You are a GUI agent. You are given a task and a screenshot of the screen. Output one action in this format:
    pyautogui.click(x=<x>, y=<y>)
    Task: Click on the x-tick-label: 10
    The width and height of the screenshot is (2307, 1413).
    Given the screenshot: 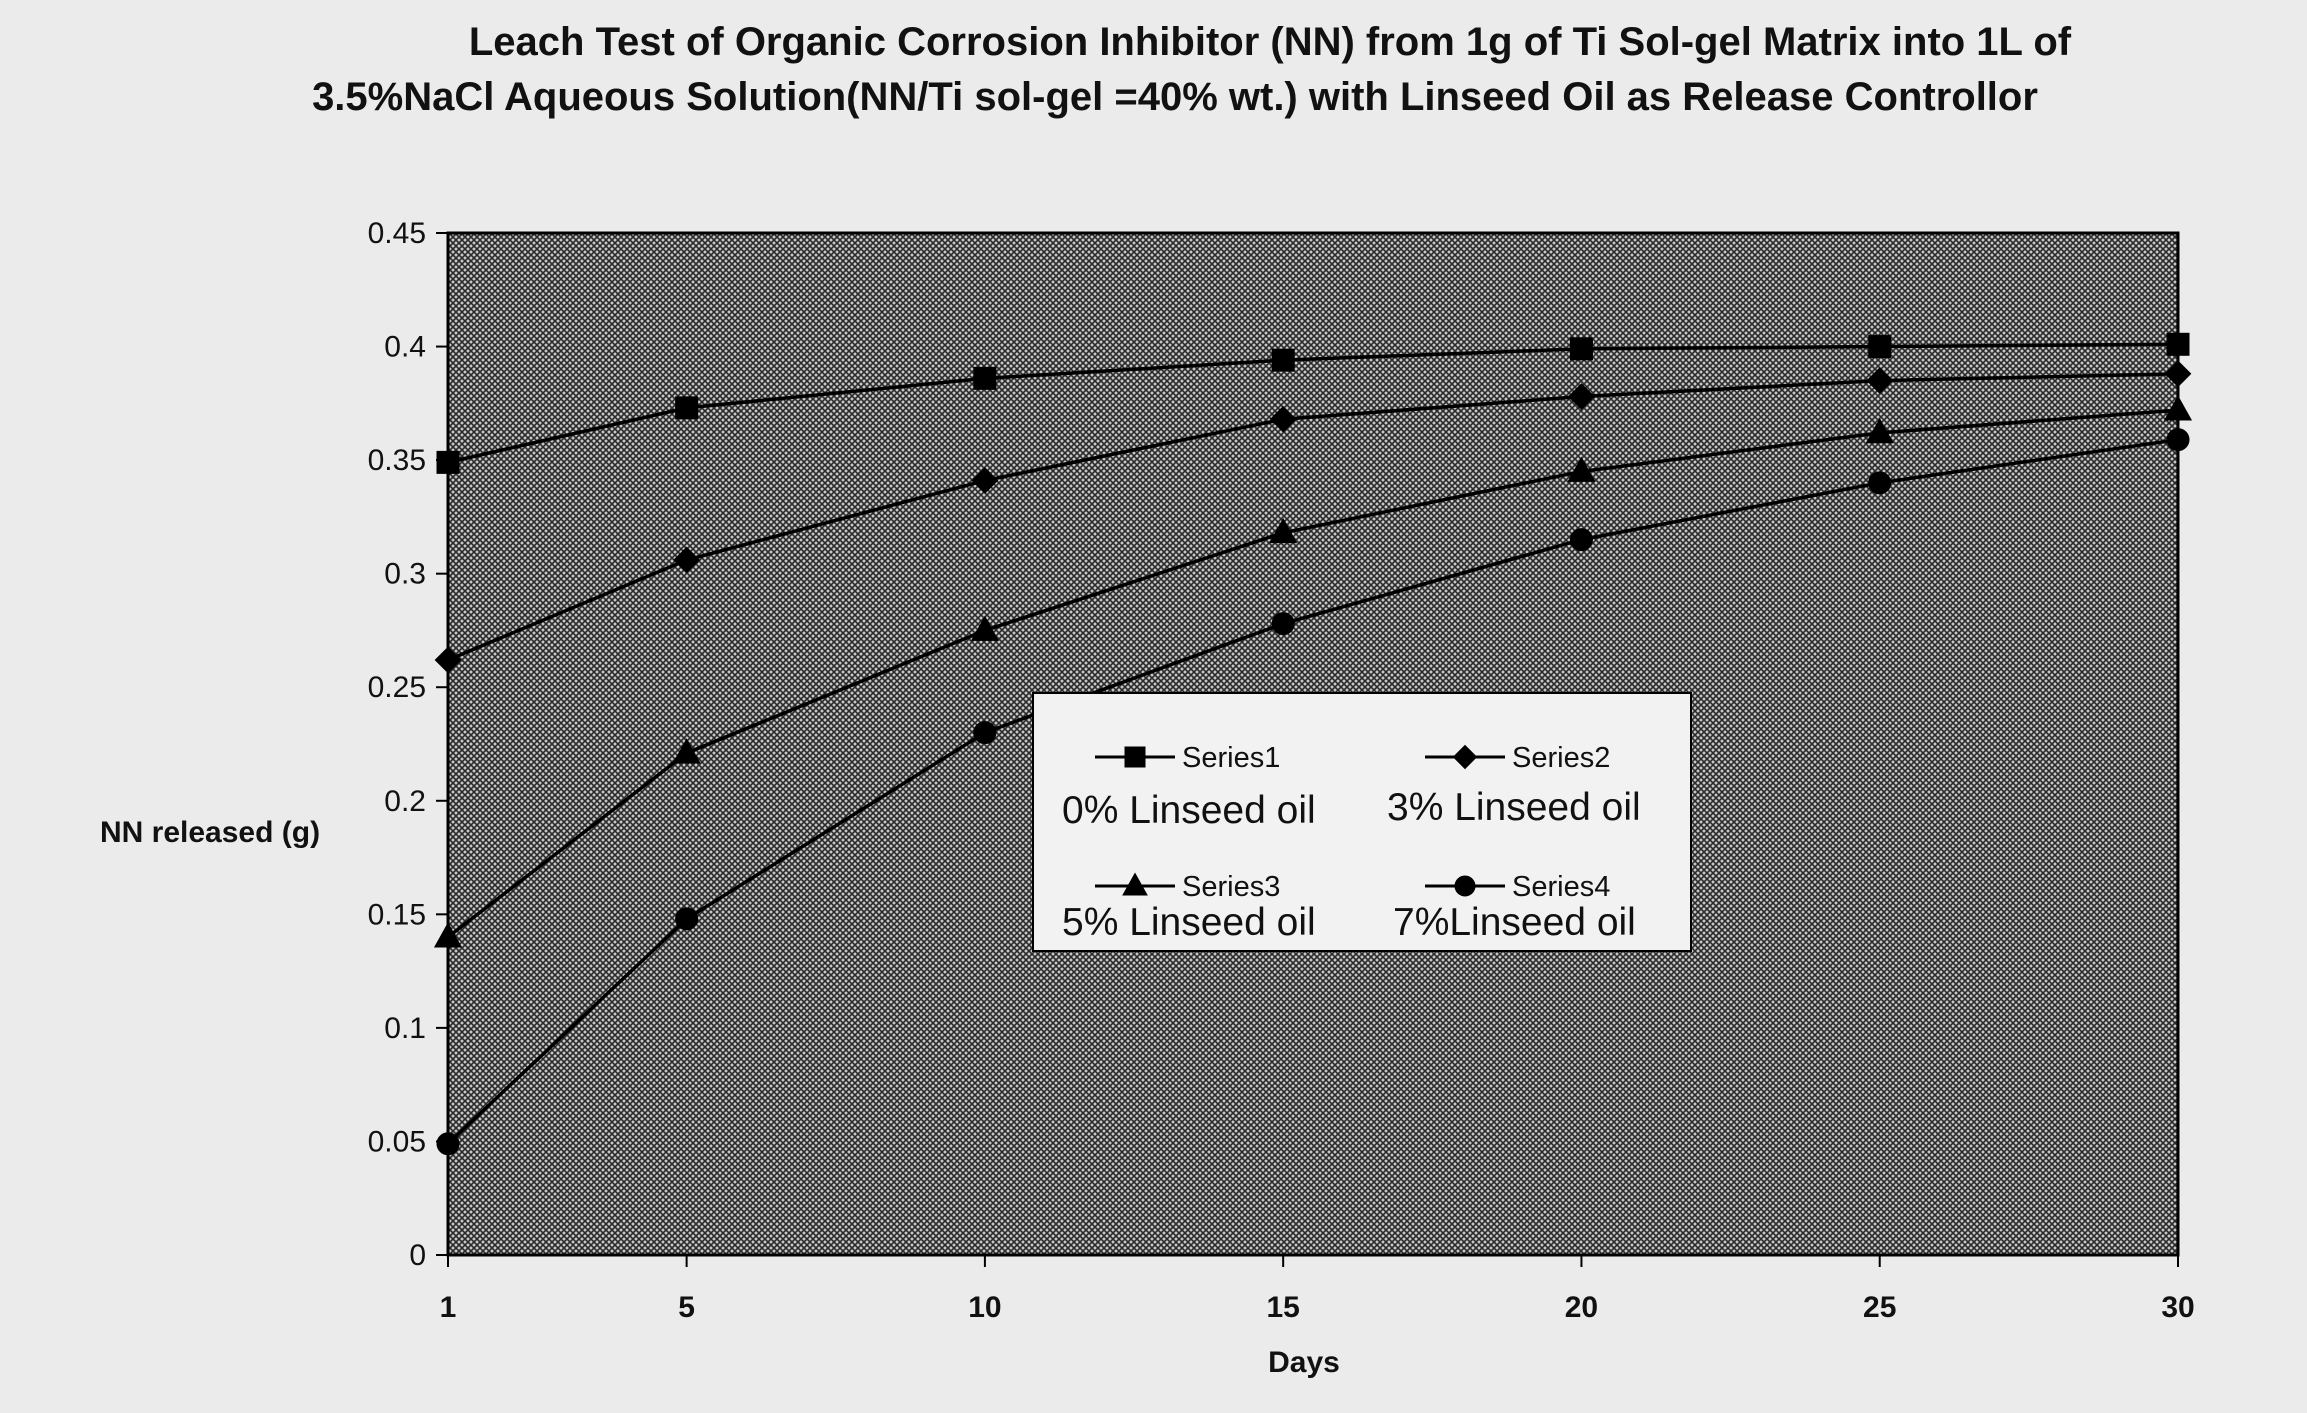 What is the action you would take?
    pyautogui.click(x=984, y=1307)
    